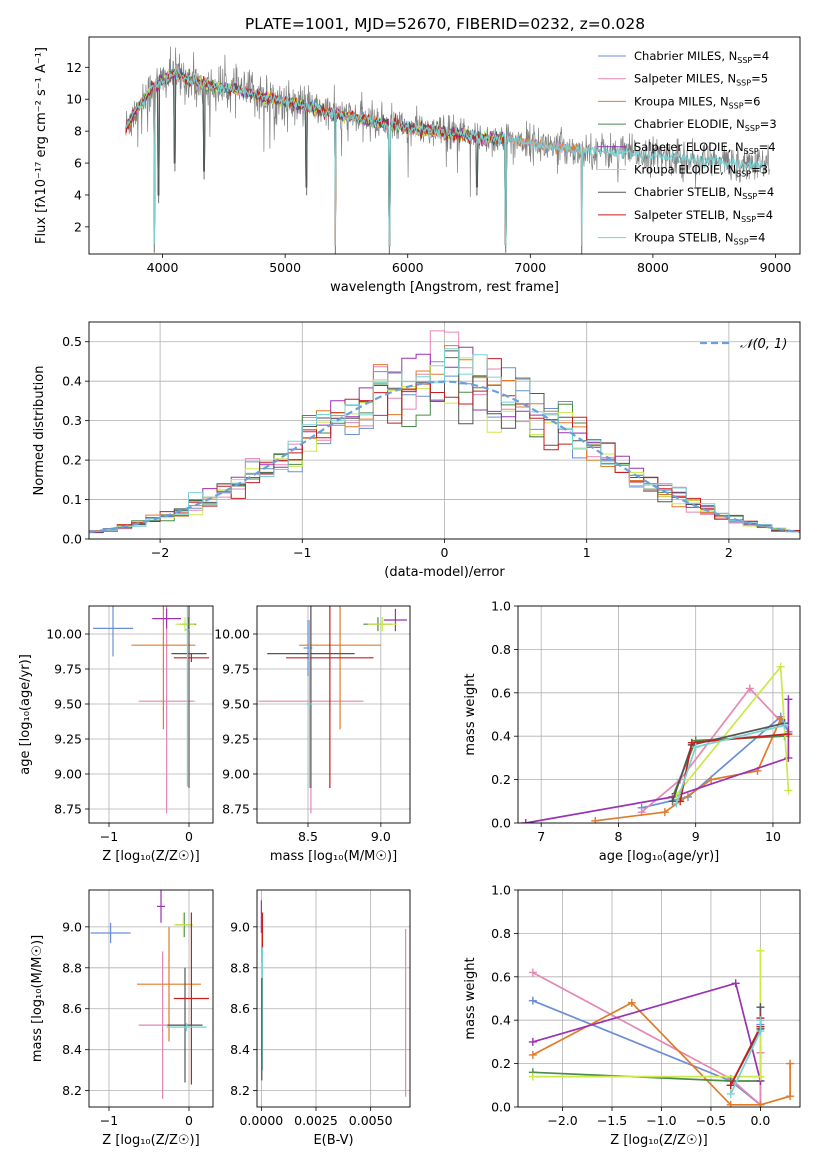 This screenshot has height=1174, width=819. Describe the element at coordinates (78, 163) in the screenshot. I see `y-tick-label: 6` at that location.